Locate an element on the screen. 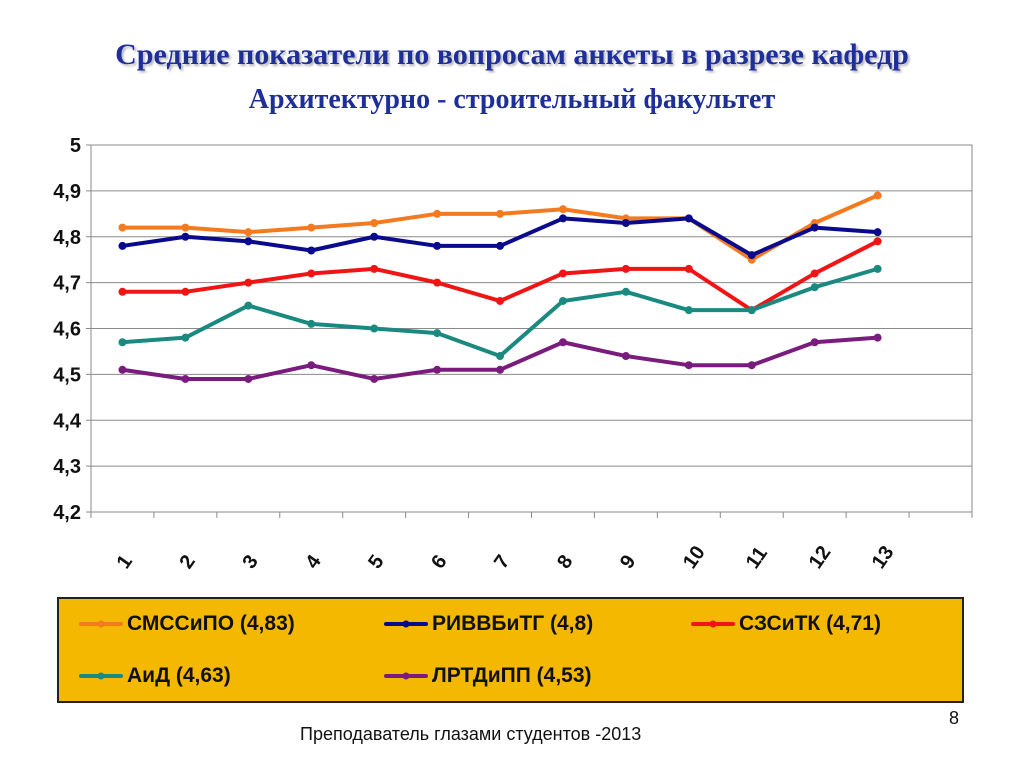 The height and width of the screenshot is (768, 1024). x-tick-label: 8 is located at coordinates (565, 562).